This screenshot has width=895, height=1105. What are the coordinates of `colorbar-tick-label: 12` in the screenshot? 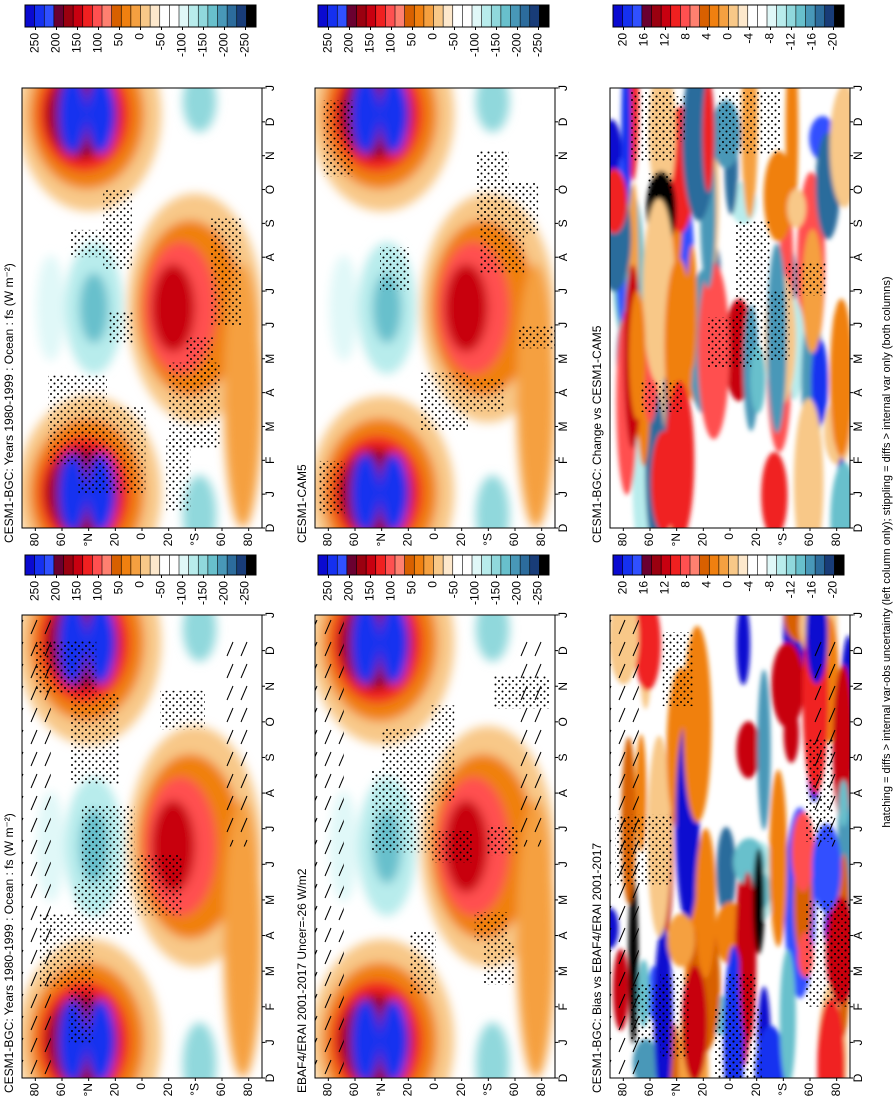 It's located at (665, 40).